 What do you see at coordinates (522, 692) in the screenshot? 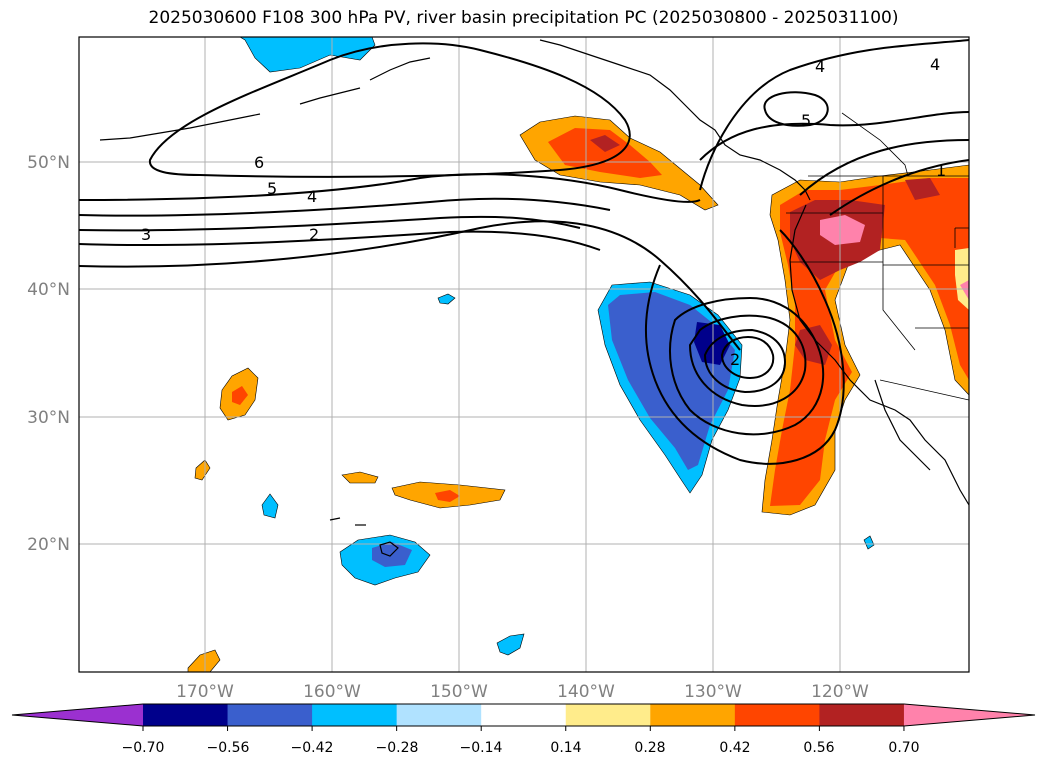
I see `longitude-labels: 170°W 160°W 150°W 140°W 130°W 120°W` at bounding box center [522, 692].